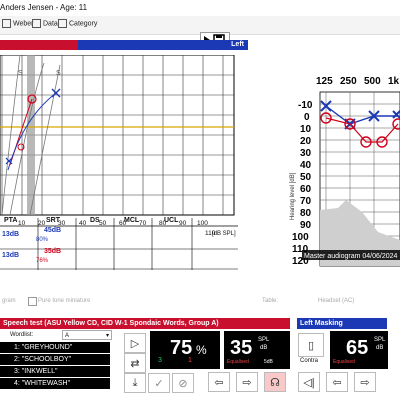 This screenshot has height=400, width=400. Describe the element at coordinates (87, 335) in the screenshot. I see `wordlist-select: A ▾` at that location.